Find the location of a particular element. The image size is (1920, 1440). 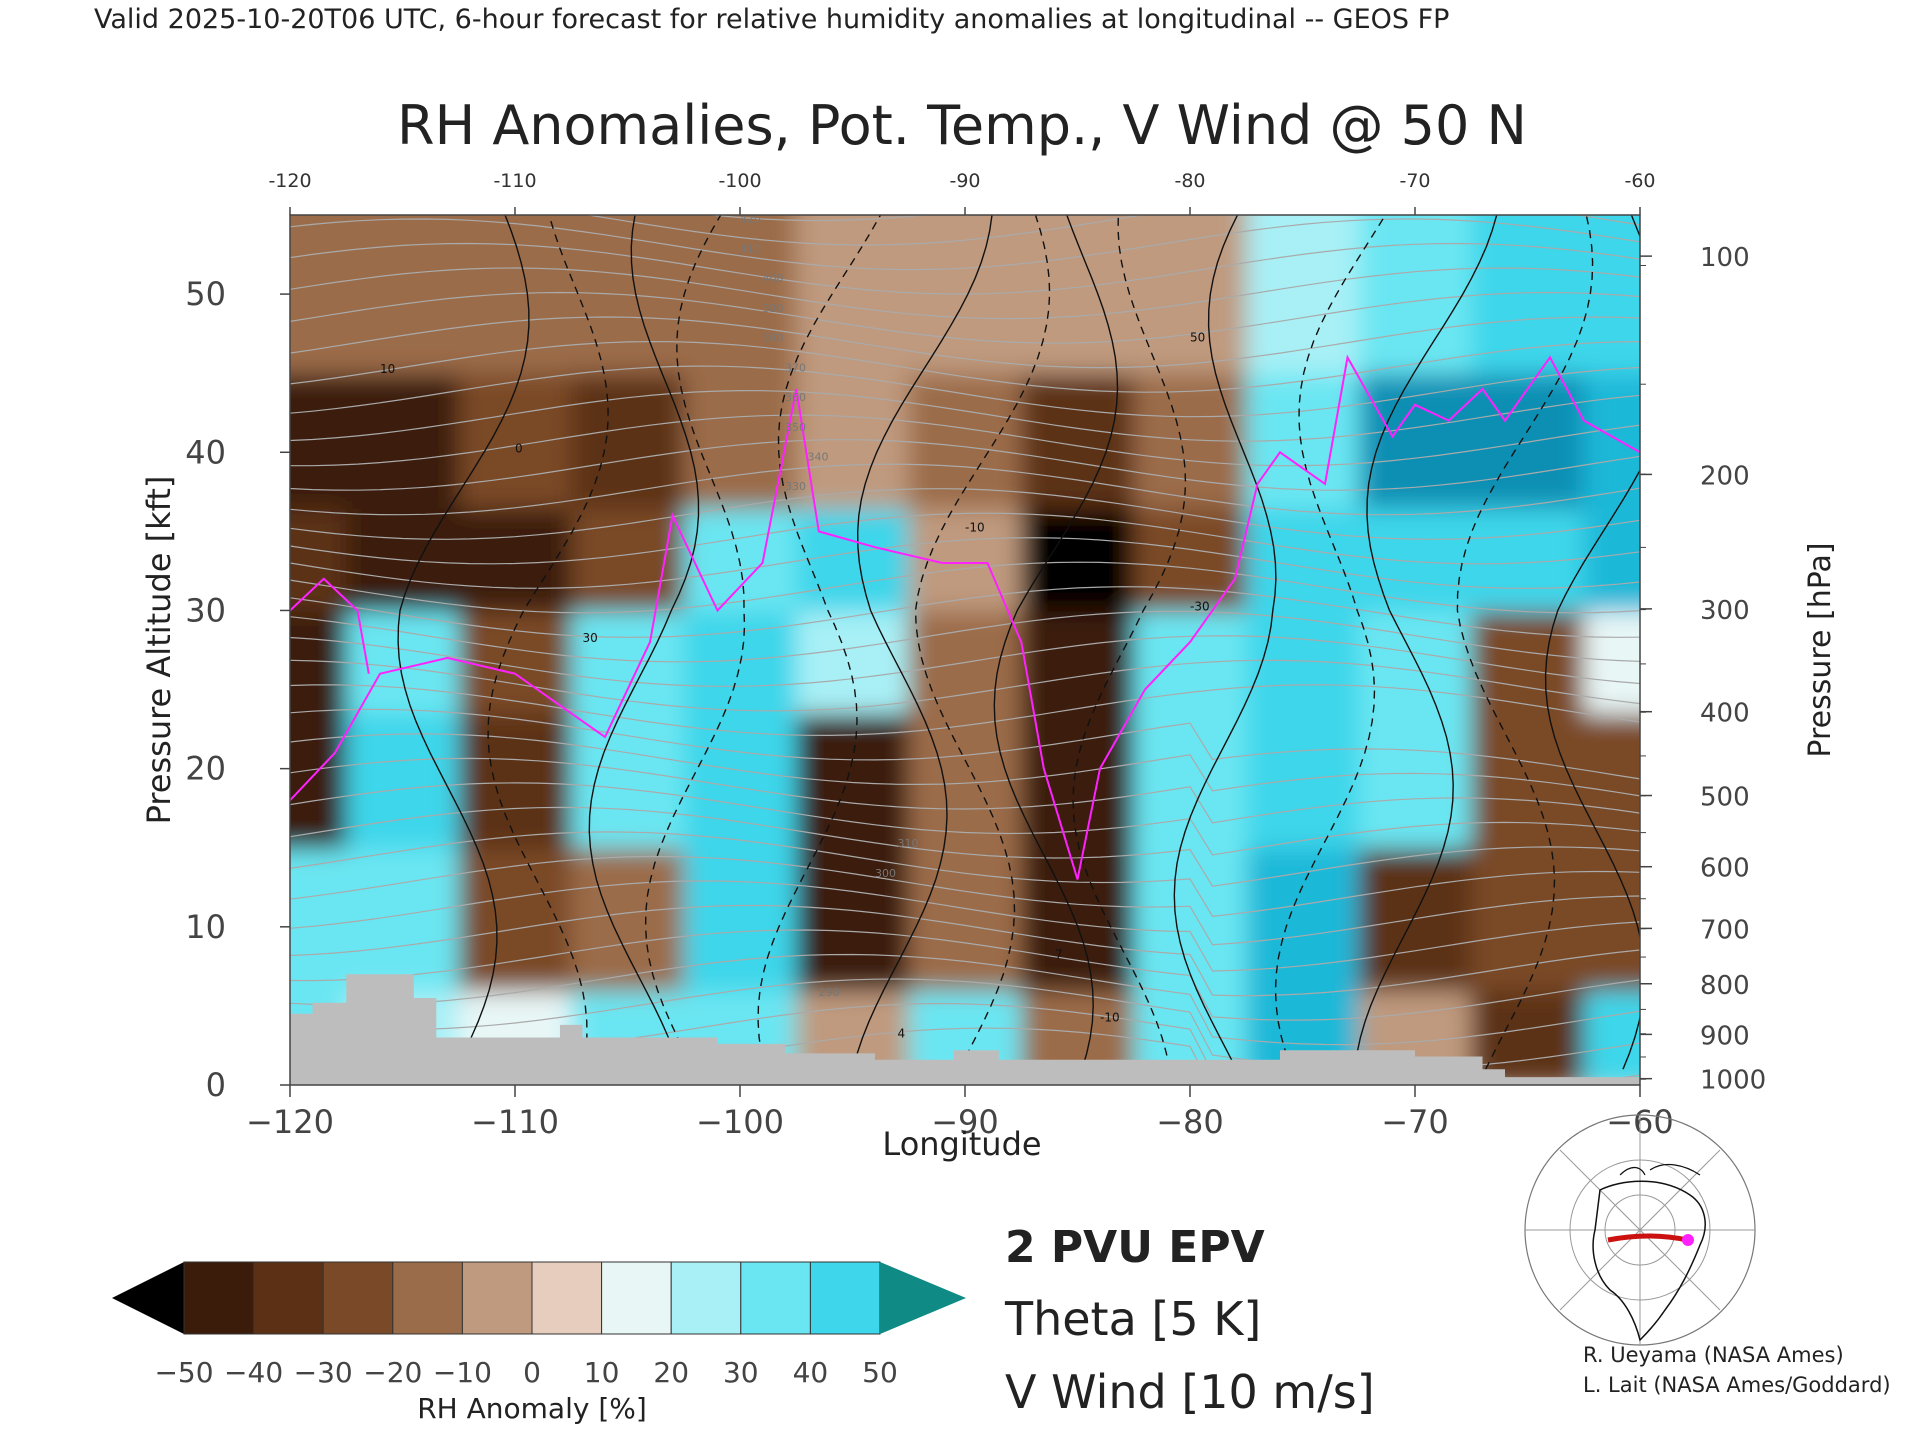

pressure-tick-label: 400 is located at coordinates (1725, 714).